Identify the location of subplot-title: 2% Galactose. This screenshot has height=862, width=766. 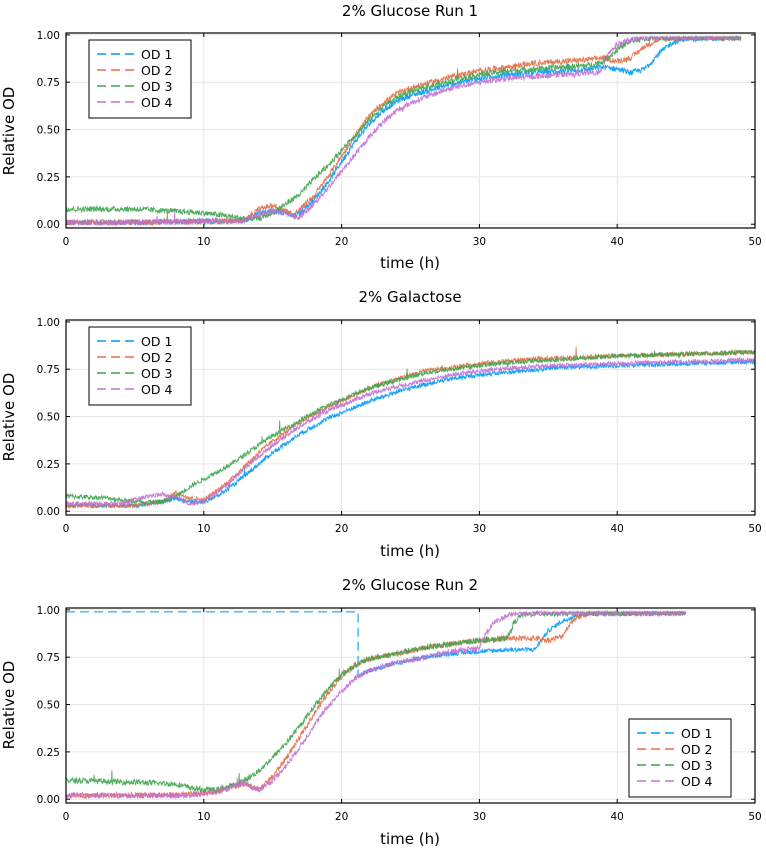
(409, 297).